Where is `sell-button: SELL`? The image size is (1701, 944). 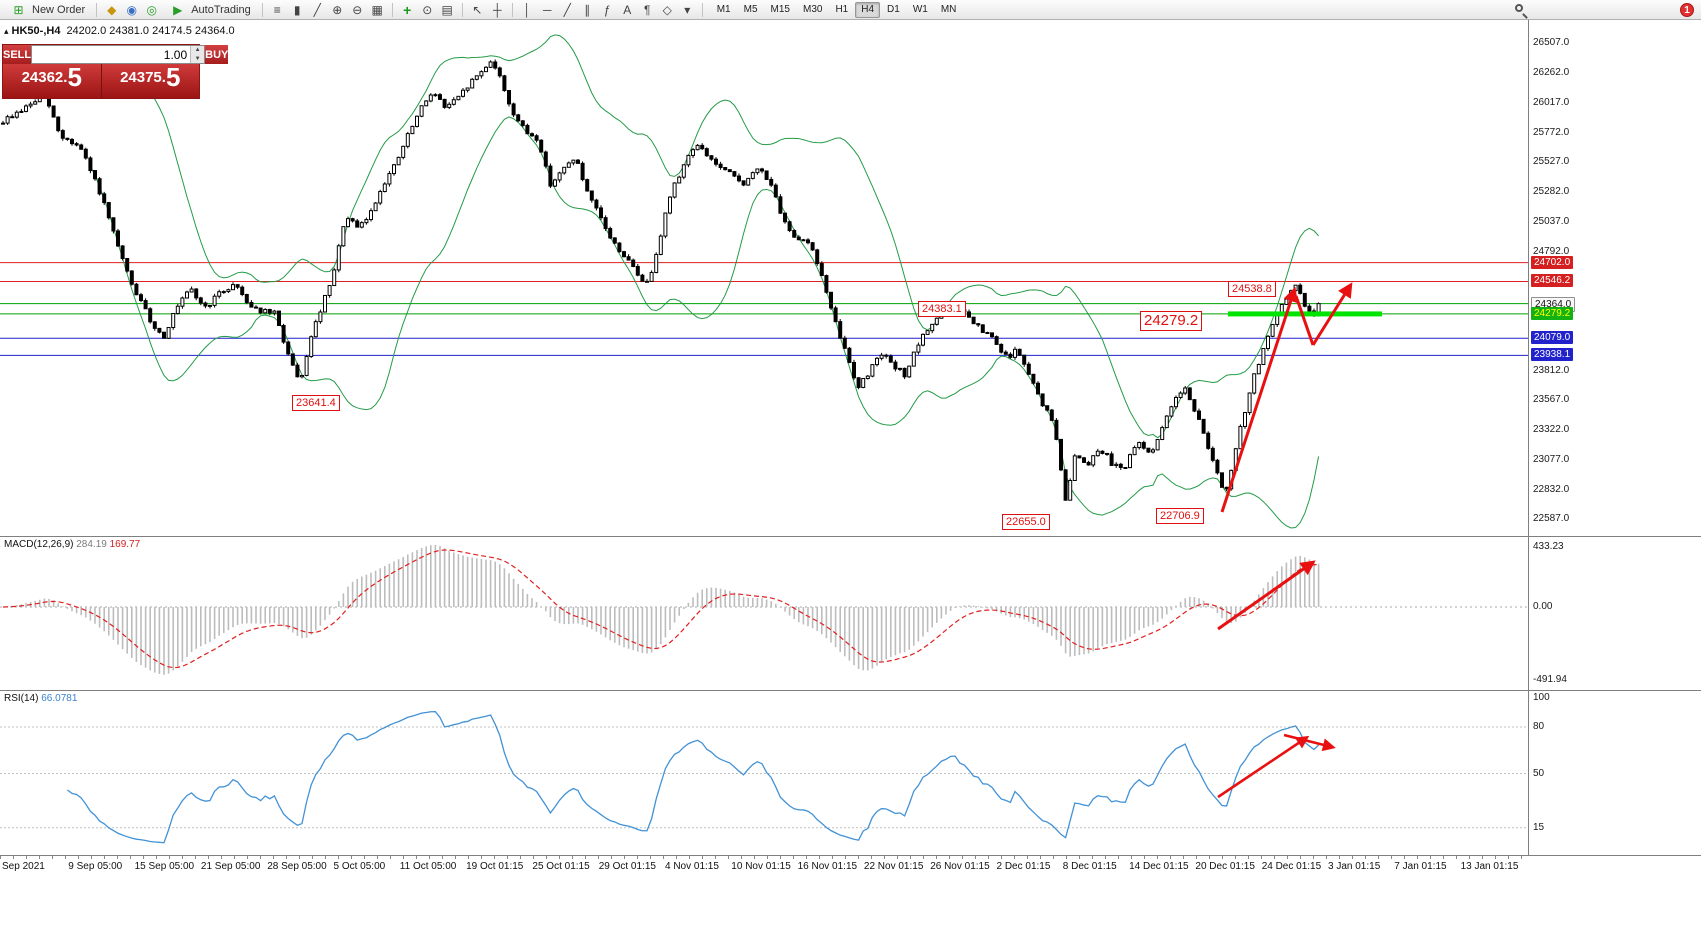 sell-button: SELL is located at coordinates (17, 54).